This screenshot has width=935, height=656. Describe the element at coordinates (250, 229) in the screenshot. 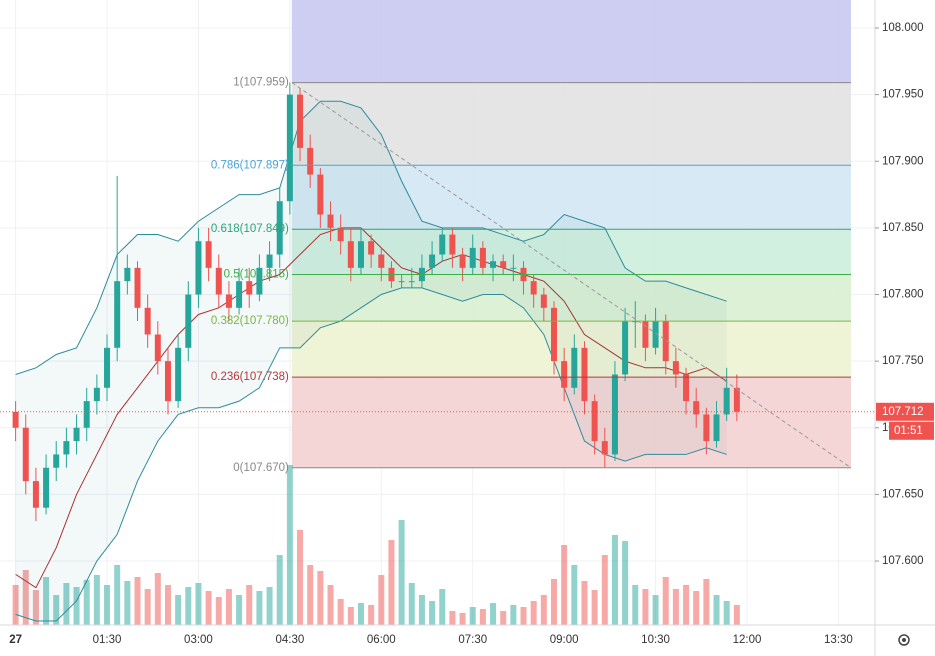

I see `fib-label: 0.618(107.849)` at that location.